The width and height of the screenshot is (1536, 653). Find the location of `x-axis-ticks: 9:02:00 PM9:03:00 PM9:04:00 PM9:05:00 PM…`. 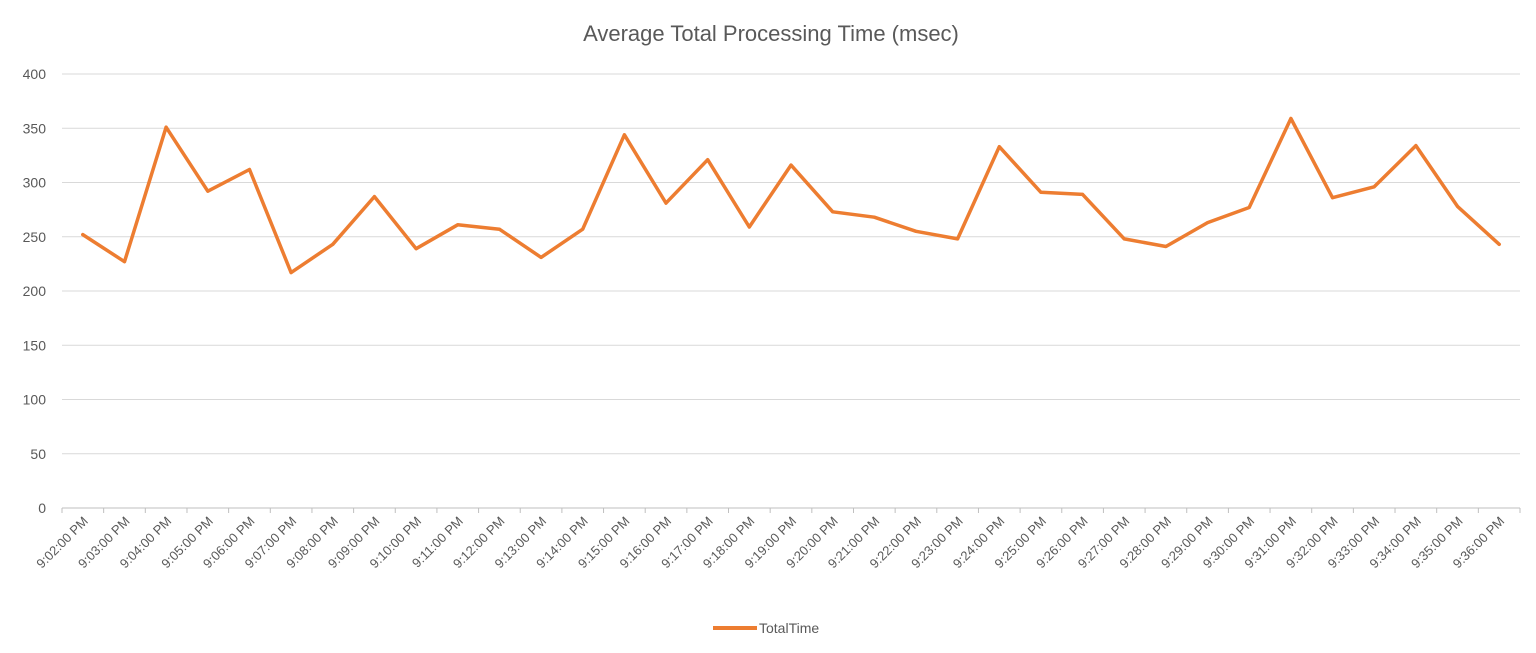

x-axis-ticks: 9:02:00 PM9:03:00 PM9:04:00 PM9:05:00 PM… is located at coordinates (777, 539).